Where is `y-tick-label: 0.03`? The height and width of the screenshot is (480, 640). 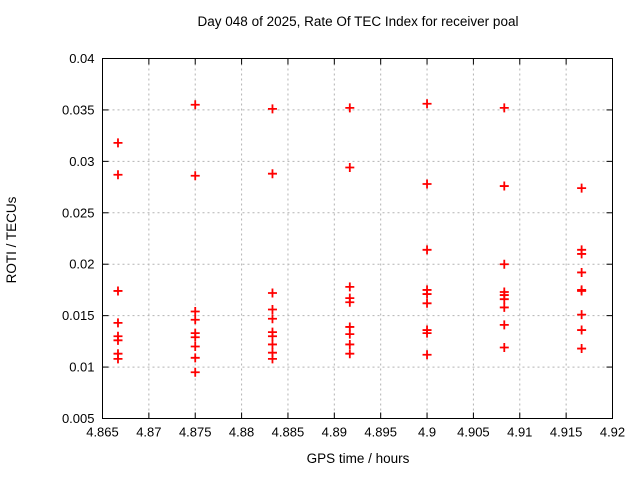
y-tick-label: 0.03 is located at coordinates (81, 161).